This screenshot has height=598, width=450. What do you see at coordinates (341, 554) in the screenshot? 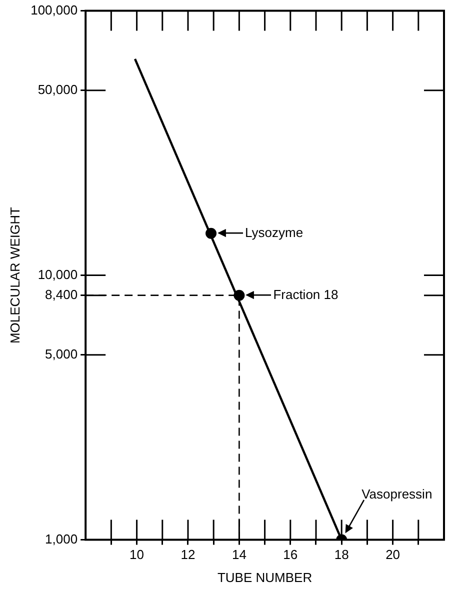
I see `x-tick-label: 18` at bounding box center [341, 554].